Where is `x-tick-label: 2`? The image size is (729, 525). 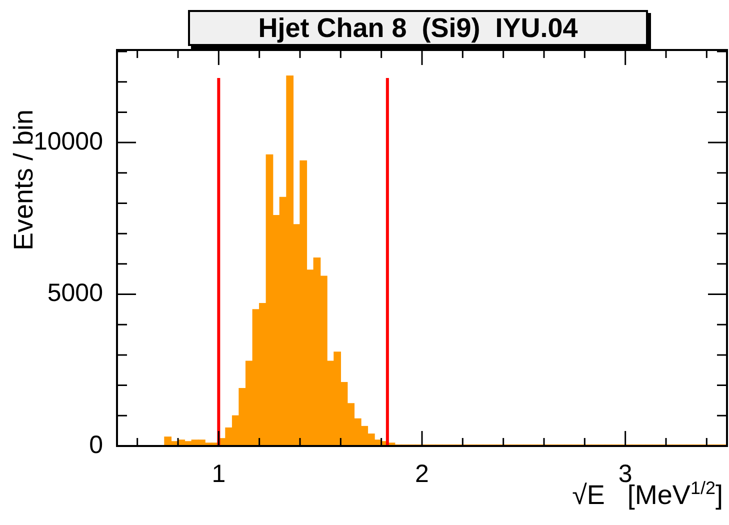 x-tick-label: 2 is located at coordinates (422, 474).